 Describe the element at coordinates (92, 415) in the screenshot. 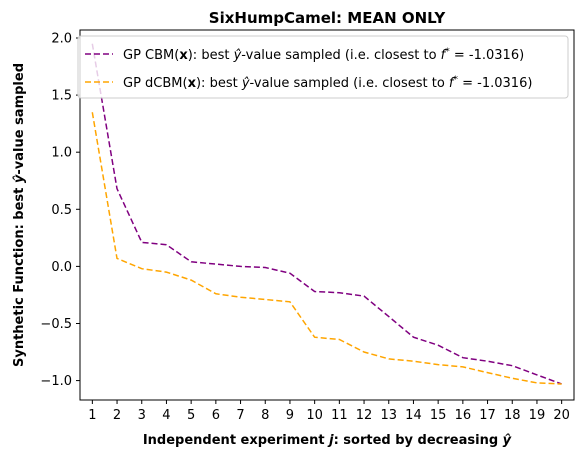

I see `x-tick-label: 1` at that location.